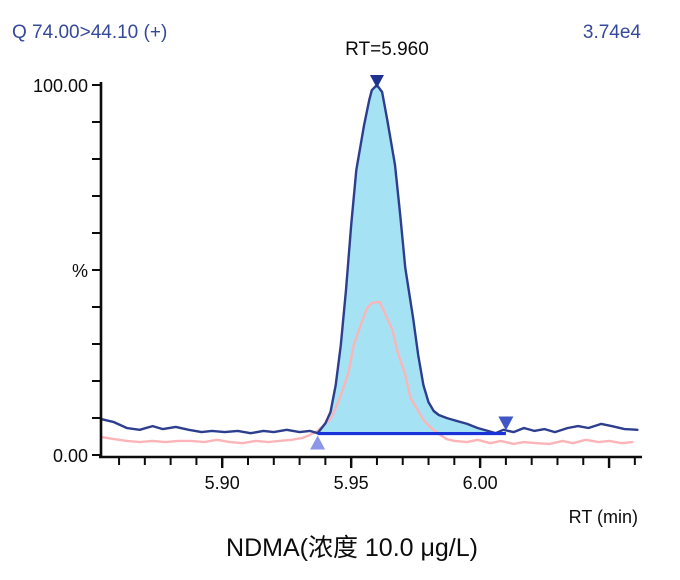 This screenshot has width=680, height=580. What do you see at coordinates (89, 32) in the screenshot?
I see `transition-label: Q 74.00>44.10 (+)` at bounding box center [89, 32].